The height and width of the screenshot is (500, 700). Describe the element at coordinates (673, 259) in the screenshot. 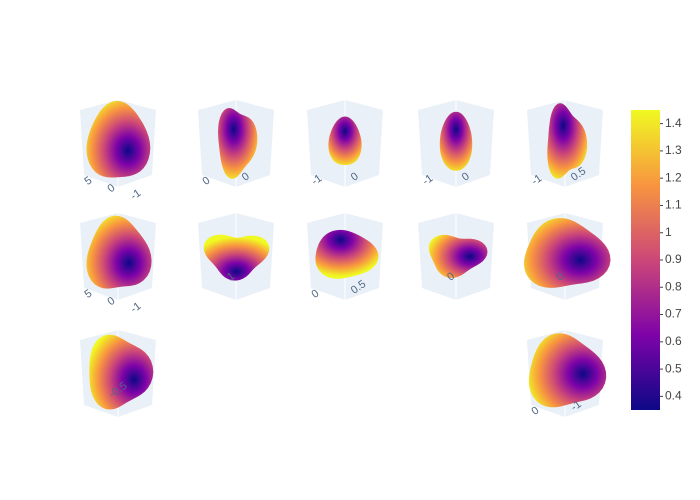

I see `colorbar-tick-label: 0.9` at that location.